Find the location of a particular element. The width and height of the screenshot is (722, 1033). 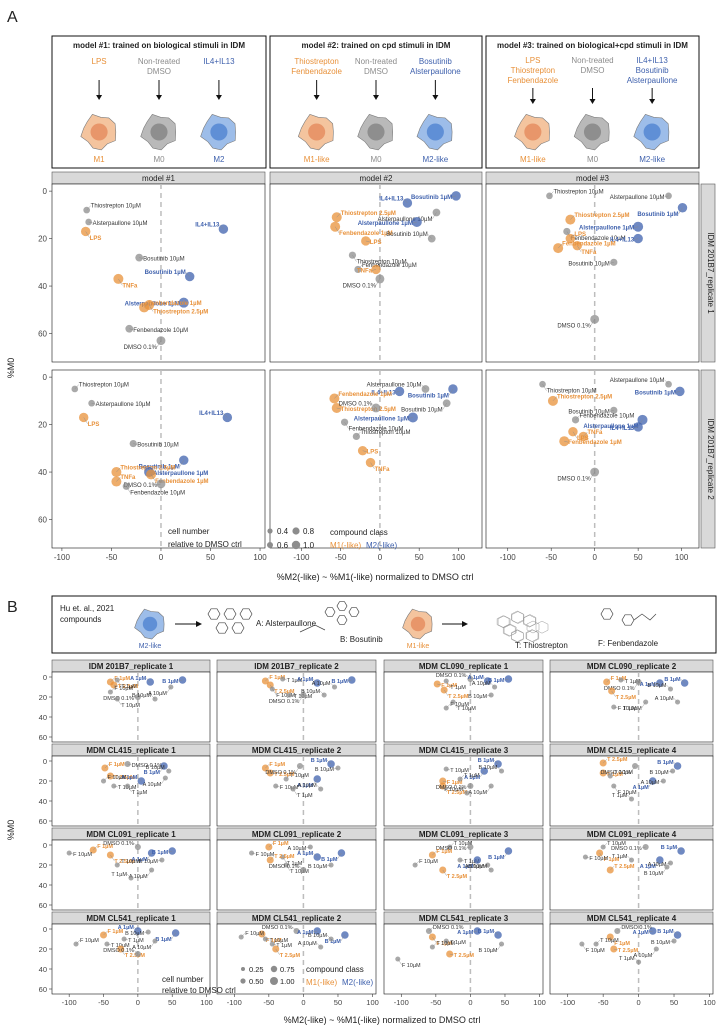

legend-size-swatch is located at coordinates (274, 981).